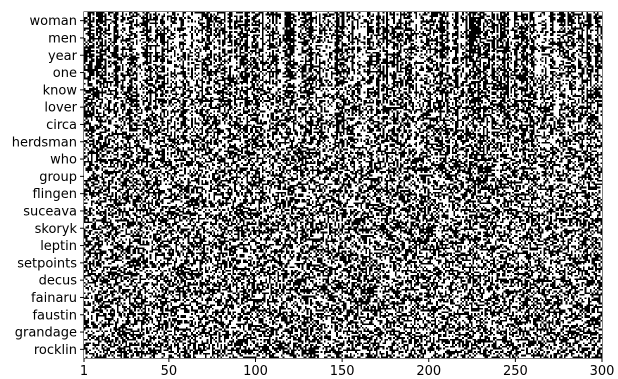 Image resolution: width=618 pixels, height=379 pixels. I want to click on y-tick-label: lover, so click(60, 108).